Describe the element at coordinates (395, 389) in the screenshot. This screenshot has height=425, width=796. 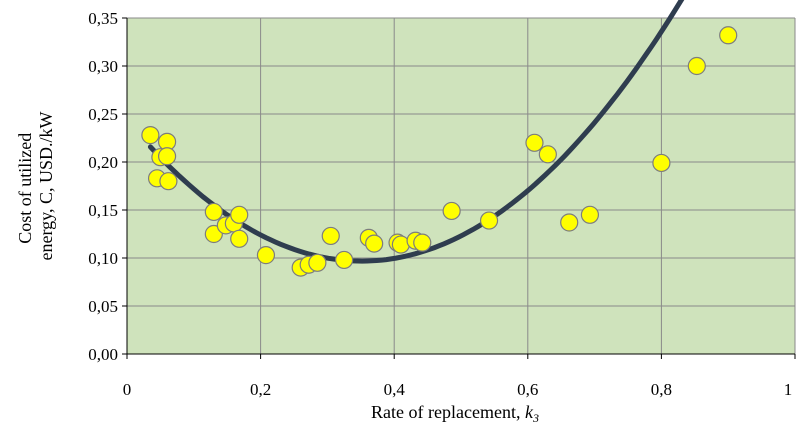
I see `x-tick-label: 0,4` at that location.